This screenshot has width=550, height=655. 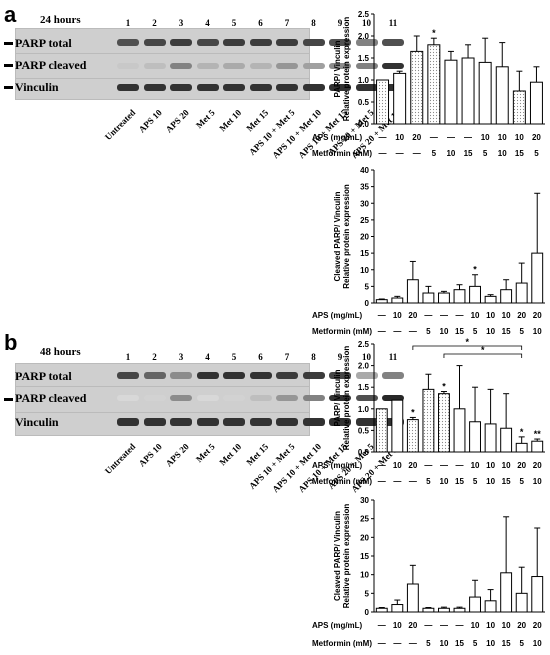 I want to click on metformin-row-label: Metformin (mM), so click(x=342, y=481).